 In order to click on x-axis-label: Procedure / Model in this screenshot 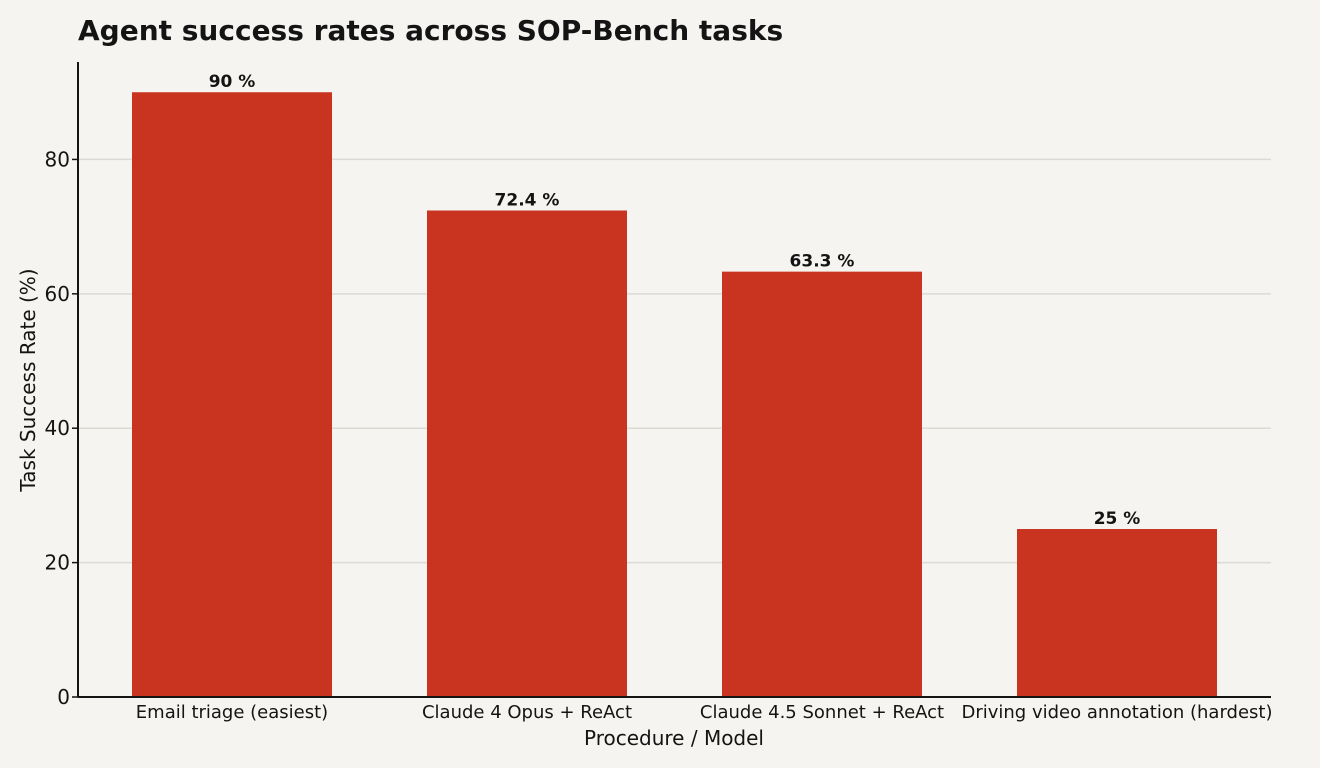, I will do `click(674, 738)`.